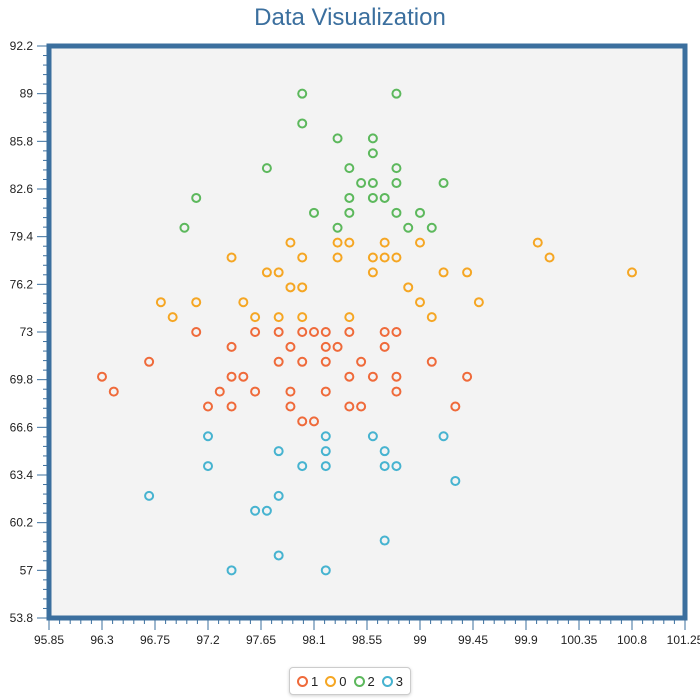 The image size is (700, 700). Describe the element at coordinates (102, 640) in the screenshot. I see `x-tick-label: 96.3` at that location.